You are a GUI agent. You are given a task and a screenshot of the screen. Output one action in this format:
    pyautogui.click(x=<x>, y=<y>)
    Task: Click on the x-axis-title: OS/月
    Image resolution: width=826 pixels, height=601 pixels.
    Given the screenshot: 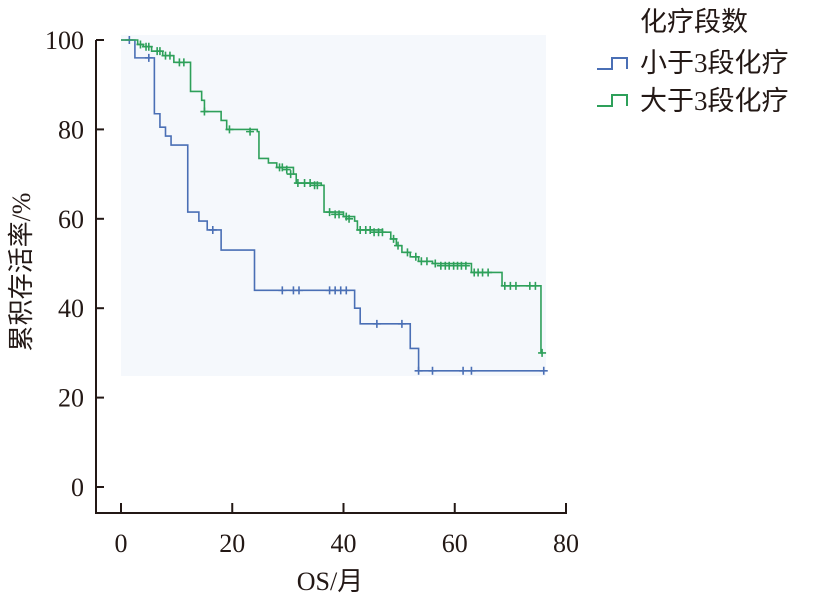 What is the action you would take?
    pyautogui.click(x=330, y=581)
    